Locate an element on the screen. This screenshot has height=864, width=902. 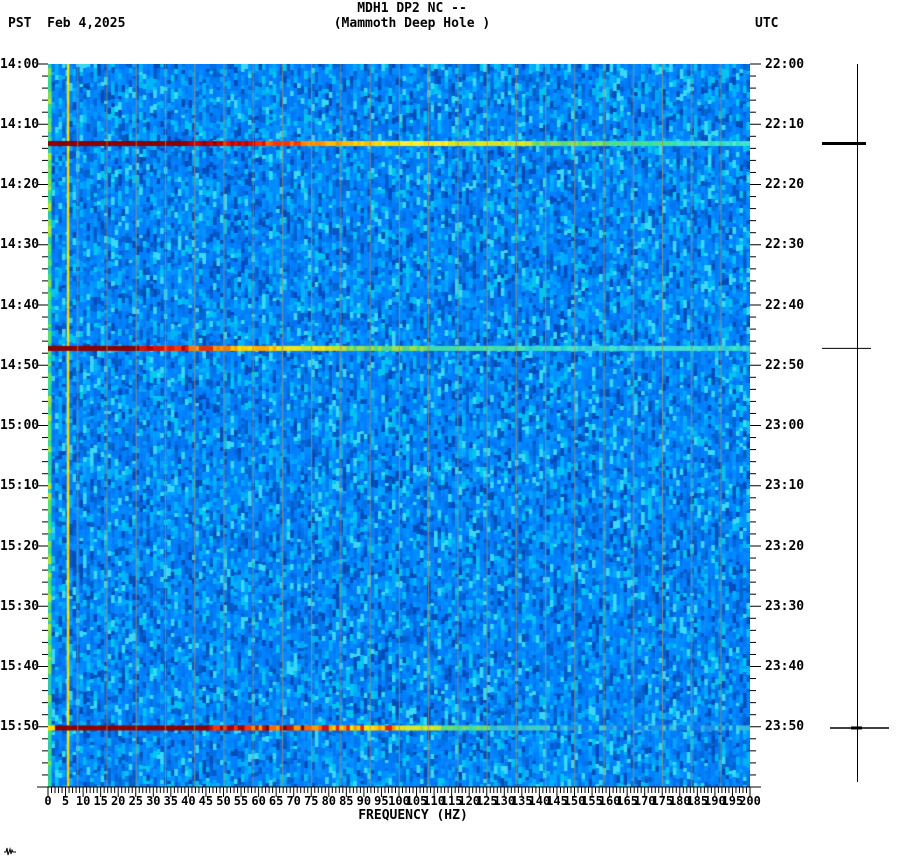
freq-axis-label: 50 is located at coordinates (223, 801).